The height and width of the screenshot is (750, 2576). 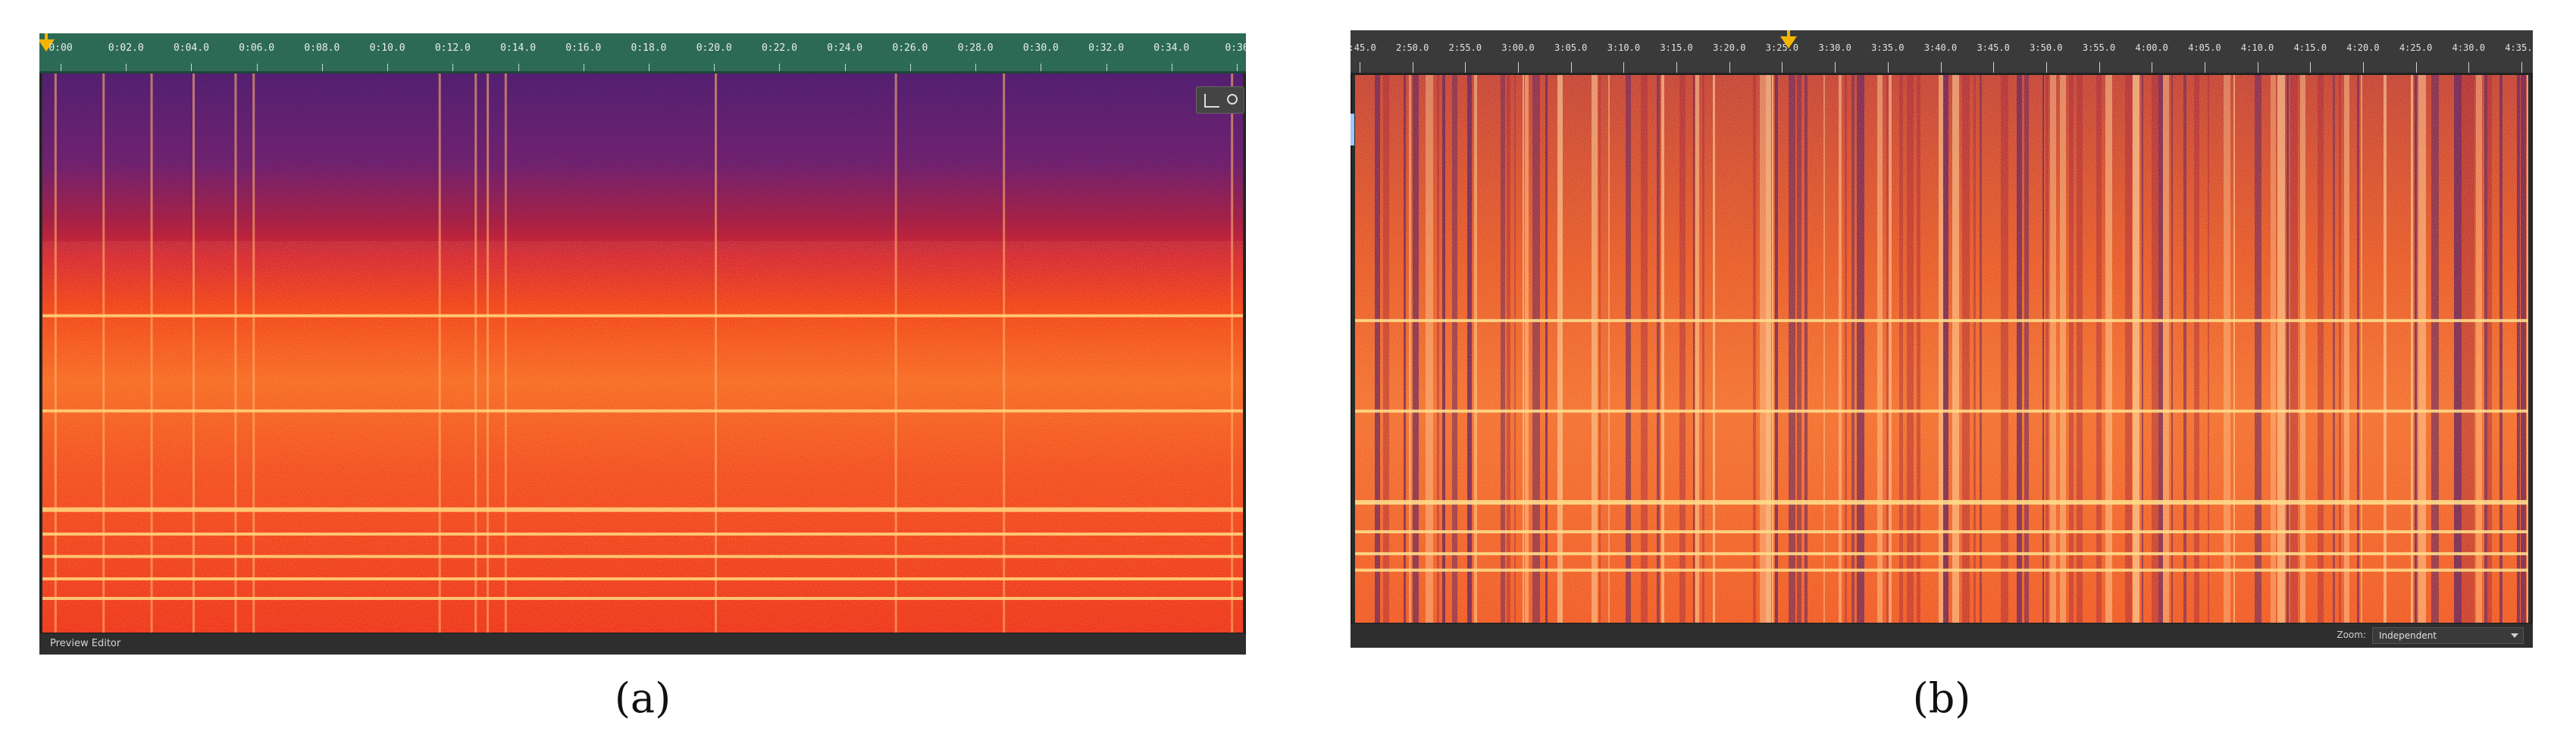 What do you see at coordinates (387, 48) in the screenshot?
I see `ruler-tick-label: 0:10.0` at bounding box center [387, 48].